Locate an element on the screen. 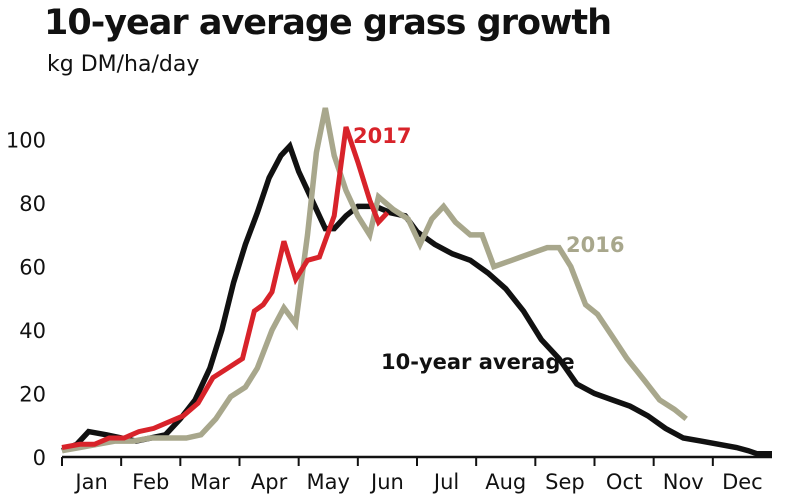 Image resolution: width=790 pixels, height=500 pixels. y-tick-label: 0 is located at coordinates (39, 458).